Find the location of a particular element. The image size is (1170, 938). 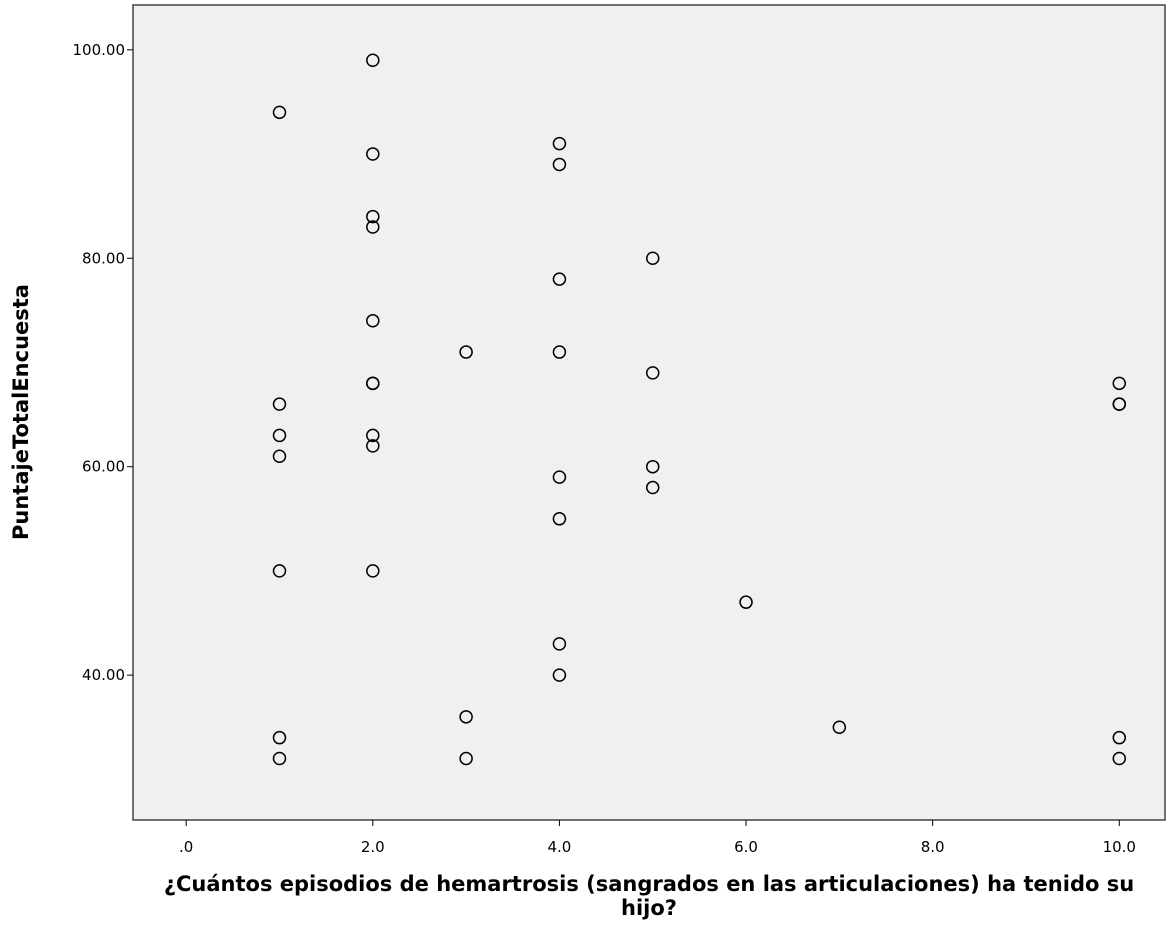

x-tick-label: .0 is located at coordinates (186, 847).